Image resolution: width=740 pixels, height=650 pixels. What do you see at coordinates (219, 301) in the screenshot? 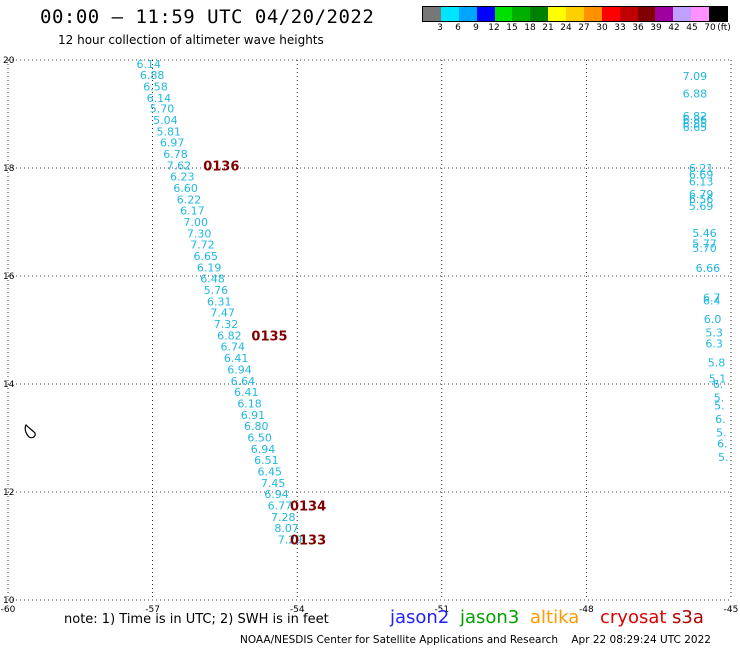
I see `swh-value-label: 6.31` at bounding box center [219, 301].